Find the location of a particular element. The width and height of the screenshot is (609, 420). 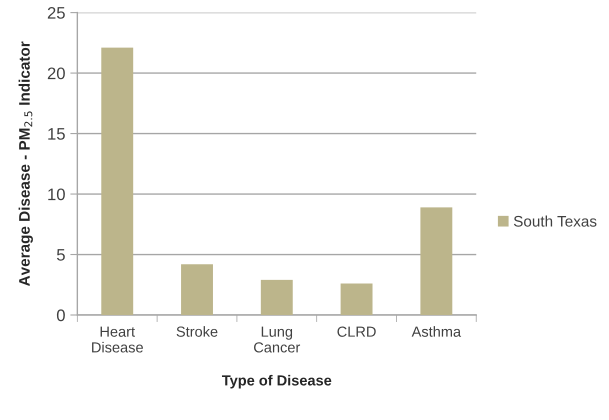

y-tick-label: 20 is located at coordinates (56, 73).